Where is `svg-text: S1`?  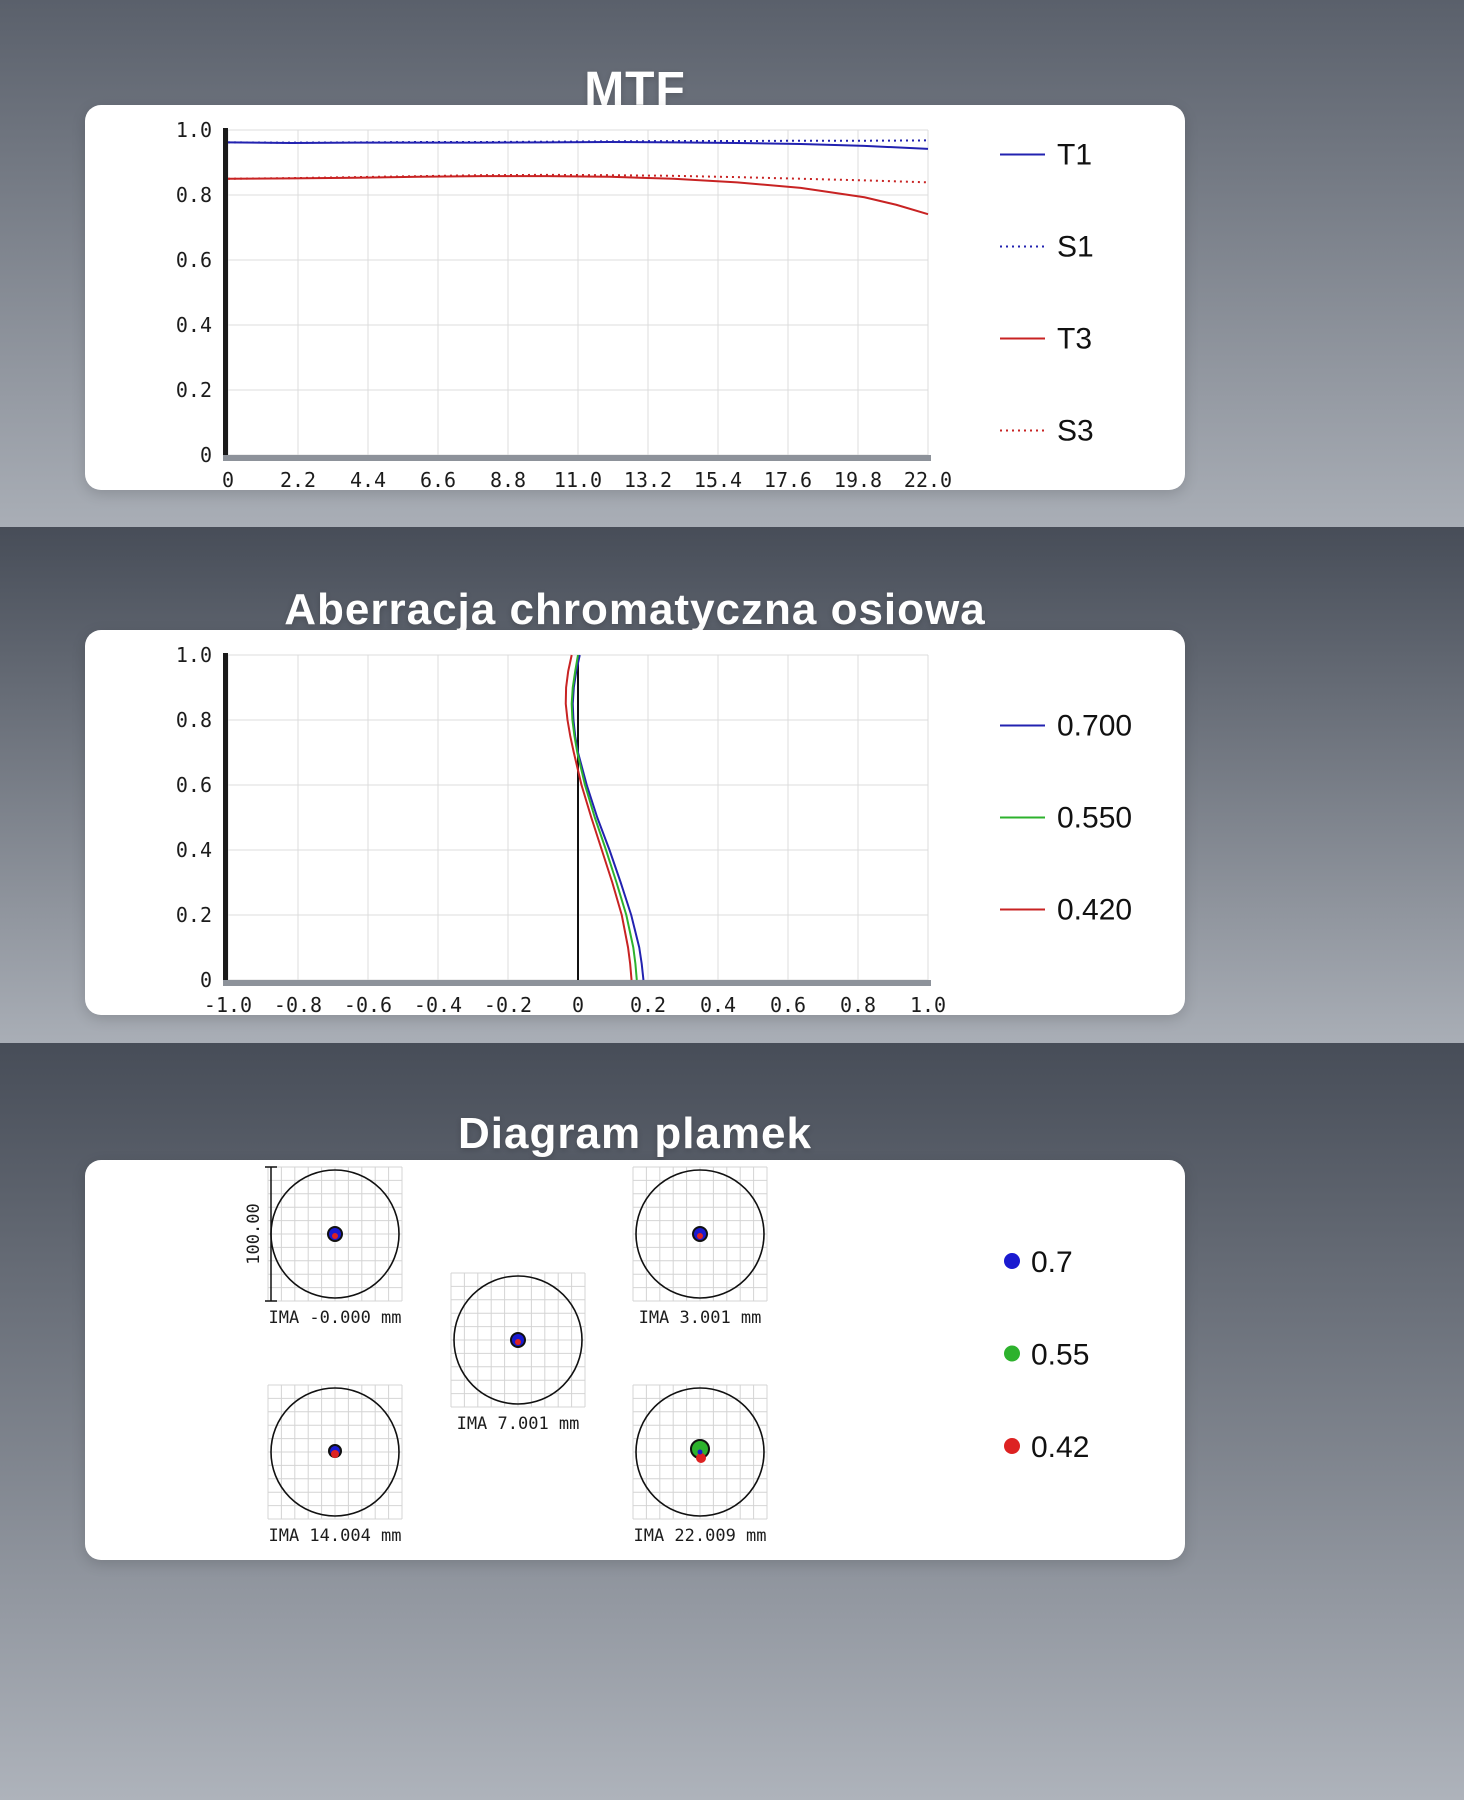
svg-text: S1 is located at coordinates (1075, 247).